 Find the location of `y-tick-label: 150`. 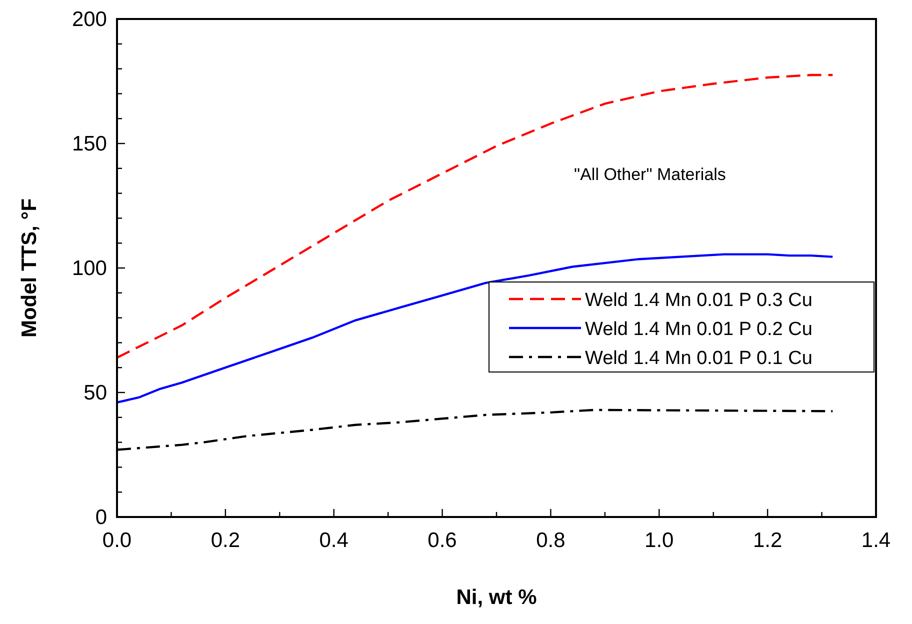

y-tick-label: 150 is located at coordinates (89, 144).